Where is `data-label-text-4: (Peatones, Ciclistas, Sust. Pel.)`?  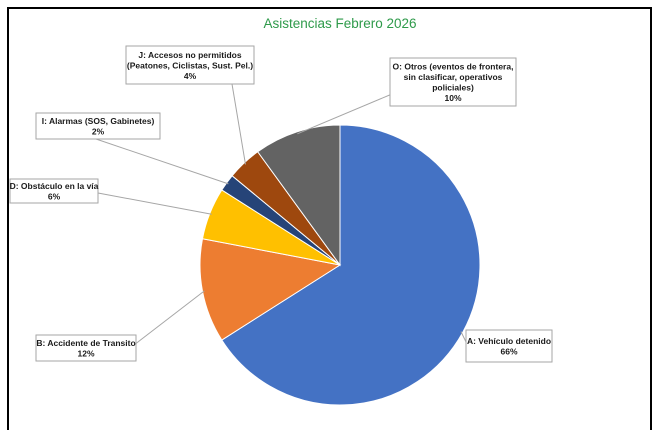
data-label-text-4: (Peatones, Ciclistas, Sust. Pel.) is located at coordinates (190, 65).